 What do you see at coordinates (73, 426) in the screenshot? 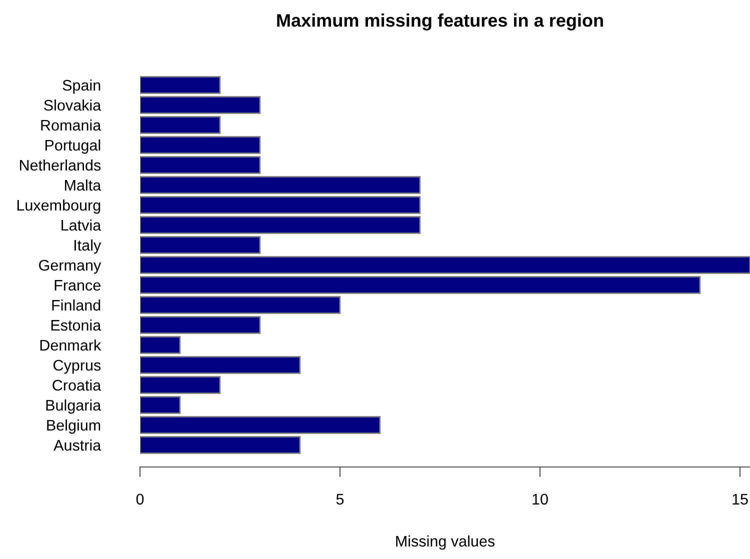
I see `y-tick-label: Belgium` at bounding box center [73, 426].